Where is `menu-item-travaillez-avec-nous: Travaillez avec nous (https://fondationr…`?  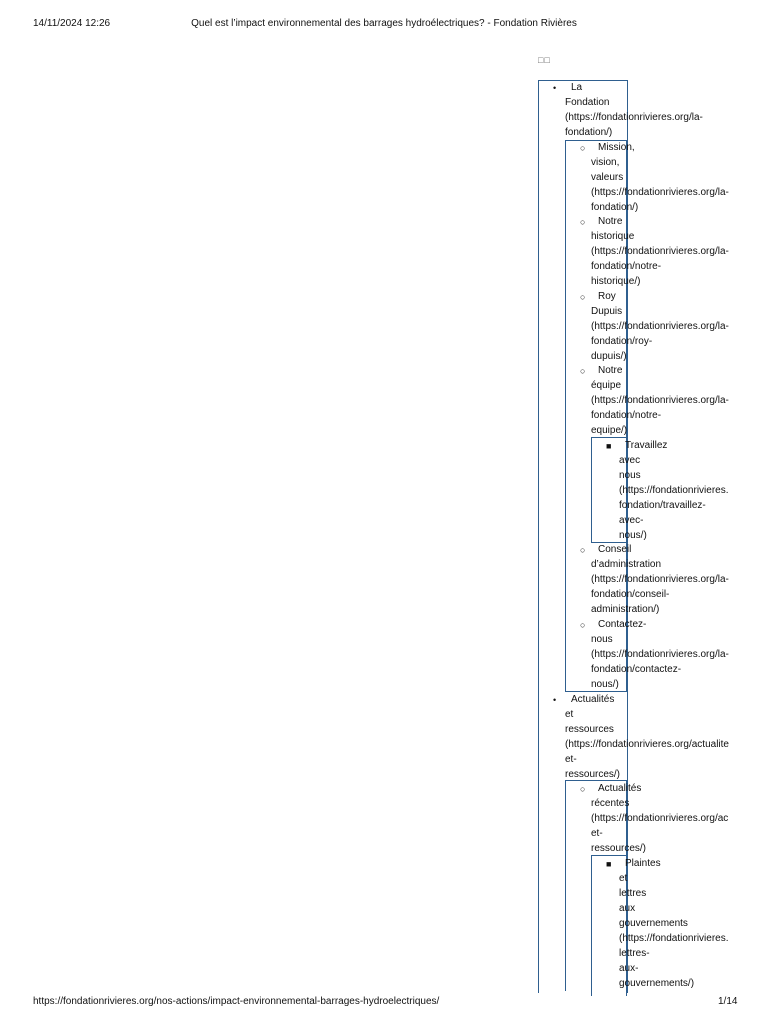 menu-item-travaillez-avec-nous: Travaillez avec nous (https://fondationr… is located at coordinates (674, 490).